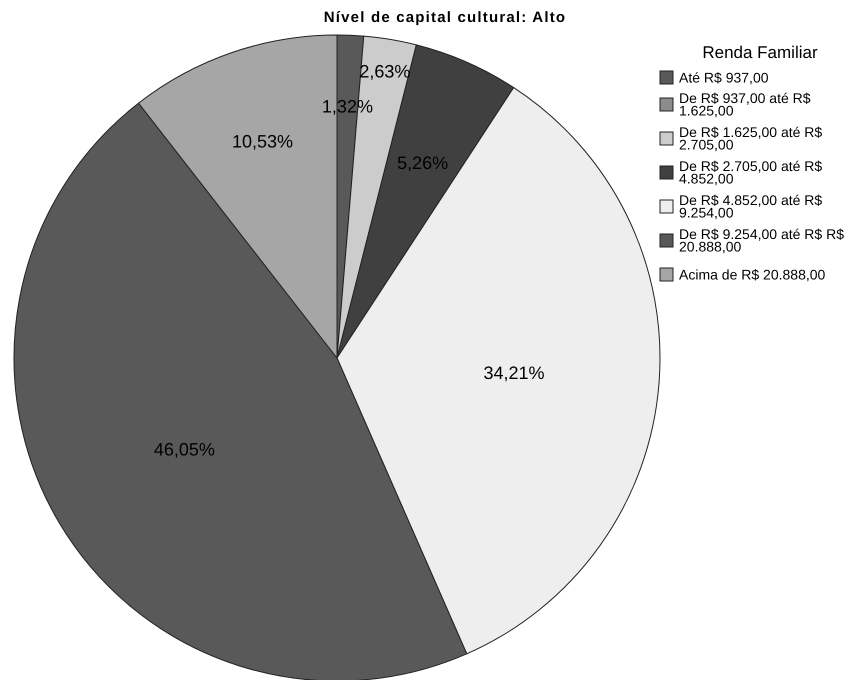  Describe the element at coordinates (514, 372) in the screenshot. I see `data-label: 34,21%` at that location.